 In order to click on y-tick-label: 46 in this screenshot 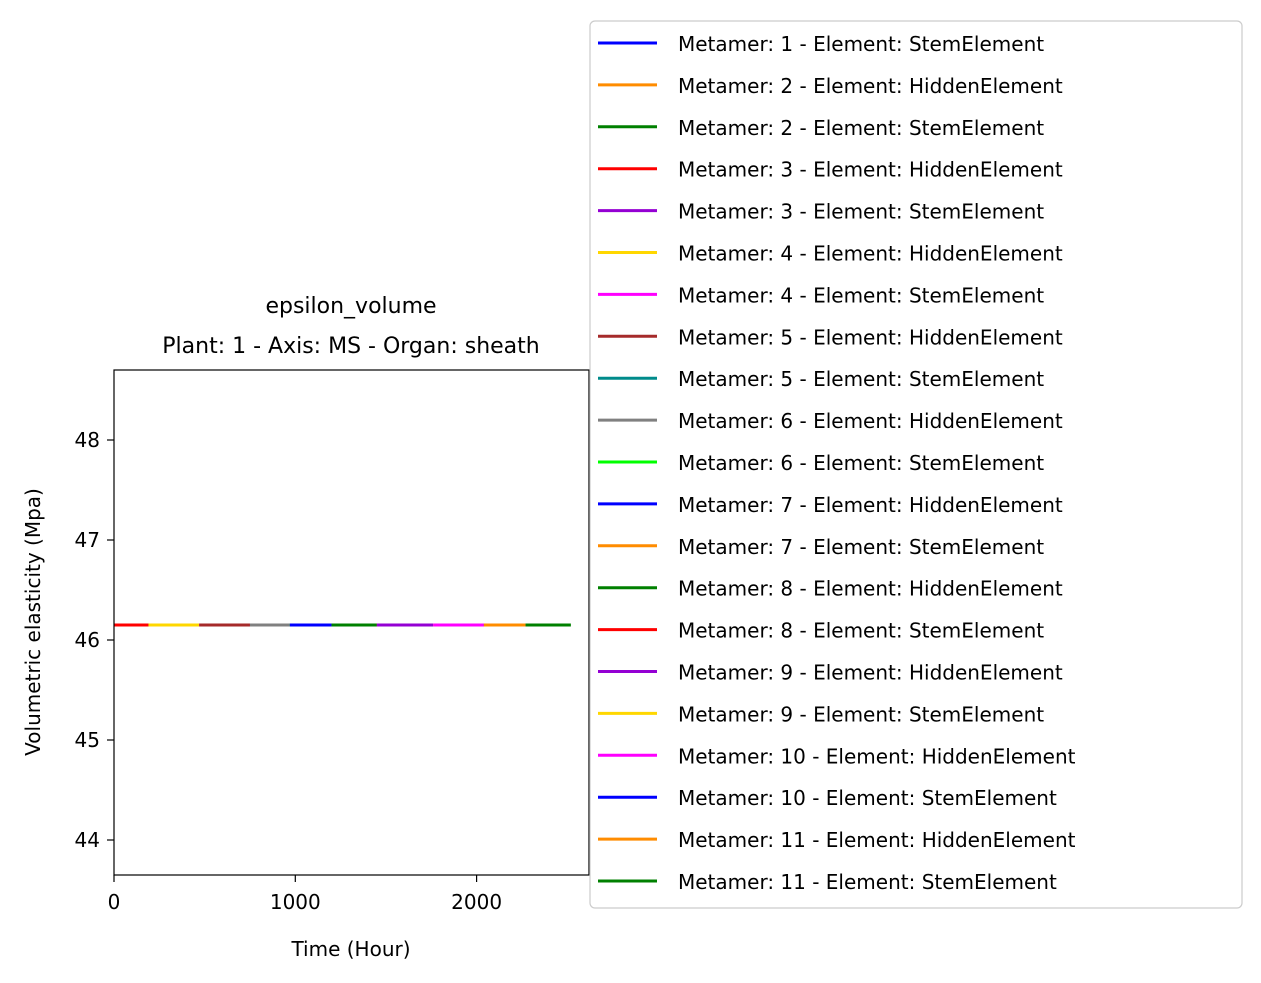, I will do `click(87, 640)`.